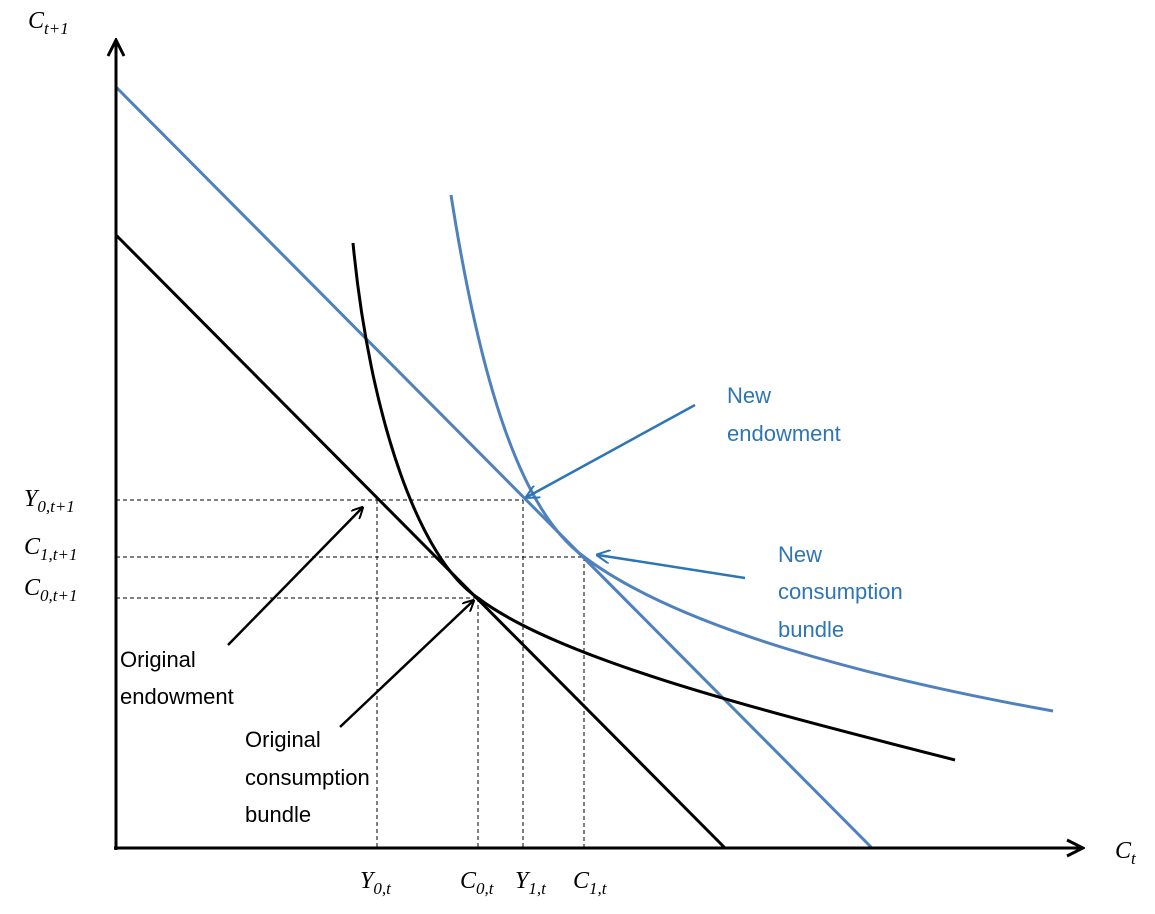 Image resolution: width=1155 pixels, height=914 pixels. Describe the element at coordinates (56, 28) in the screenshot. I see `label-sub: t+1` at that location.